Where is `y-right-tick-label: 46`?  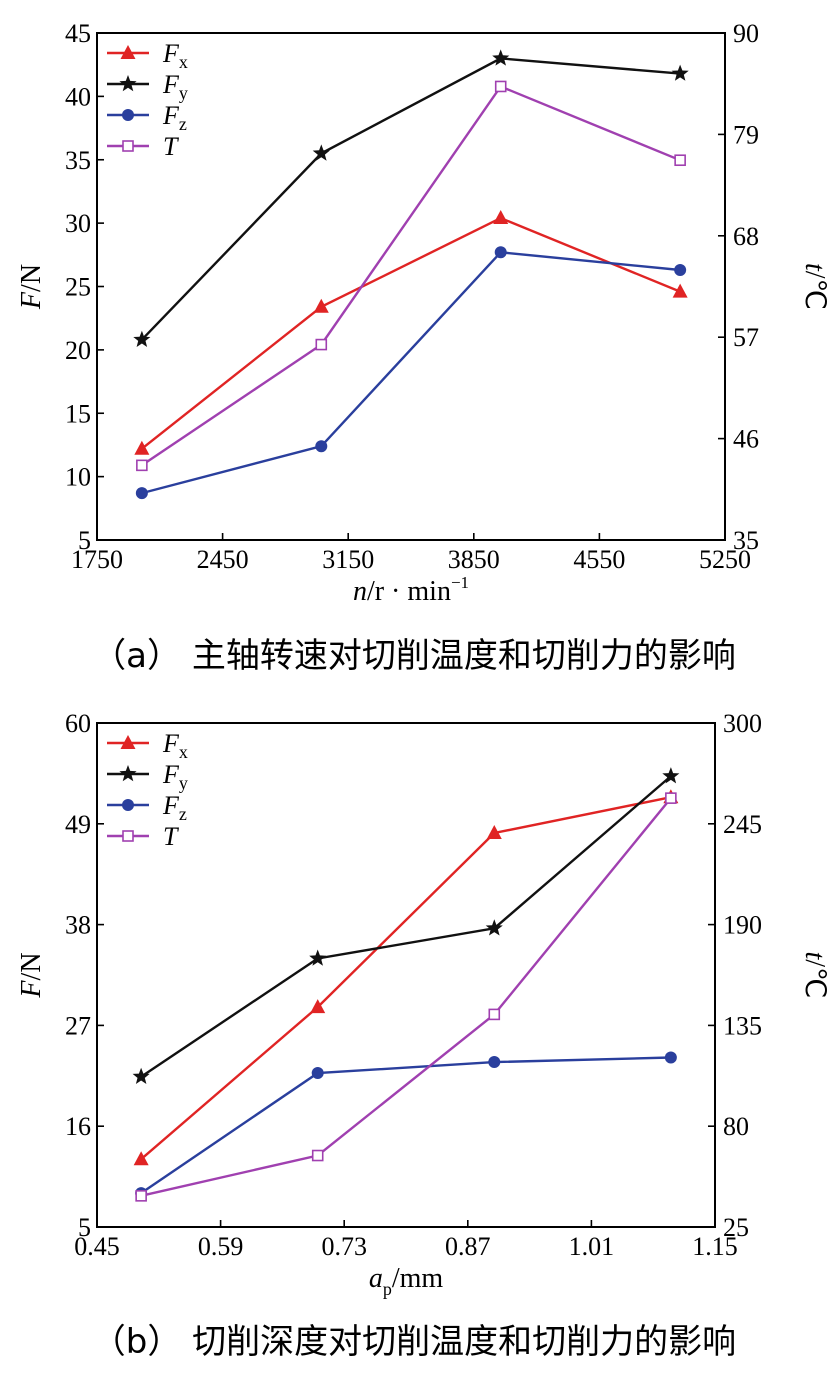 y-right-tick-label: 46 is located at coordinates (746, 439).